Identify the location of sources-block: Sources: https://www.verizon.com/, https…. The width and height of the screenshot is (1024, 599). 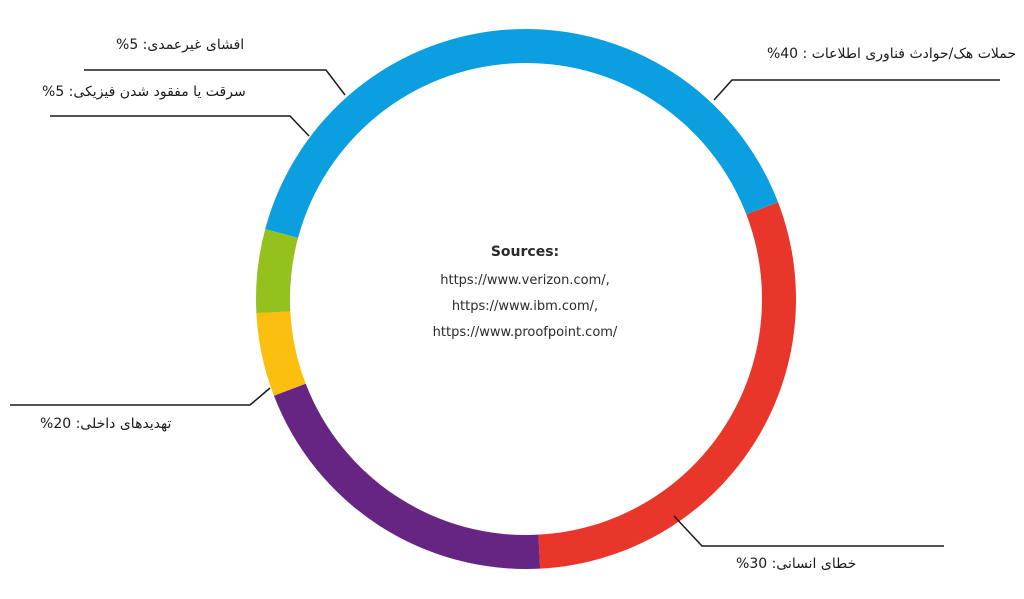
(525, 295).